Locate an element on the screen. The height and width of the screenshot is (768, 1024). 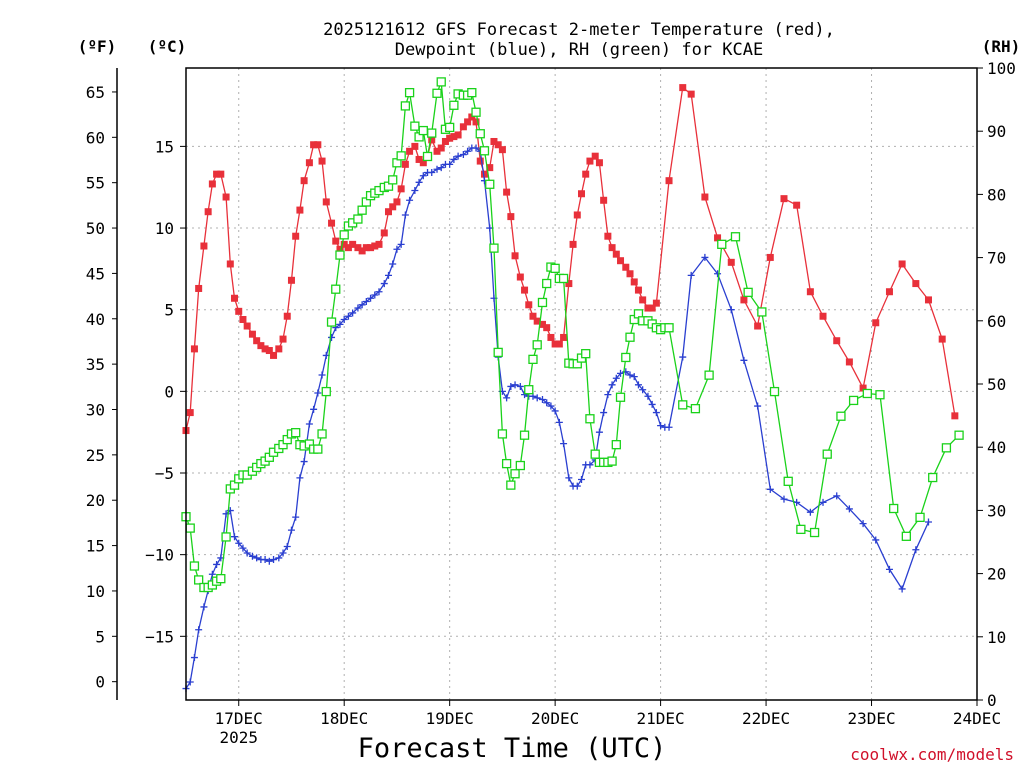
celsius-tick-label: 10 is located at coordinates (164, 228).